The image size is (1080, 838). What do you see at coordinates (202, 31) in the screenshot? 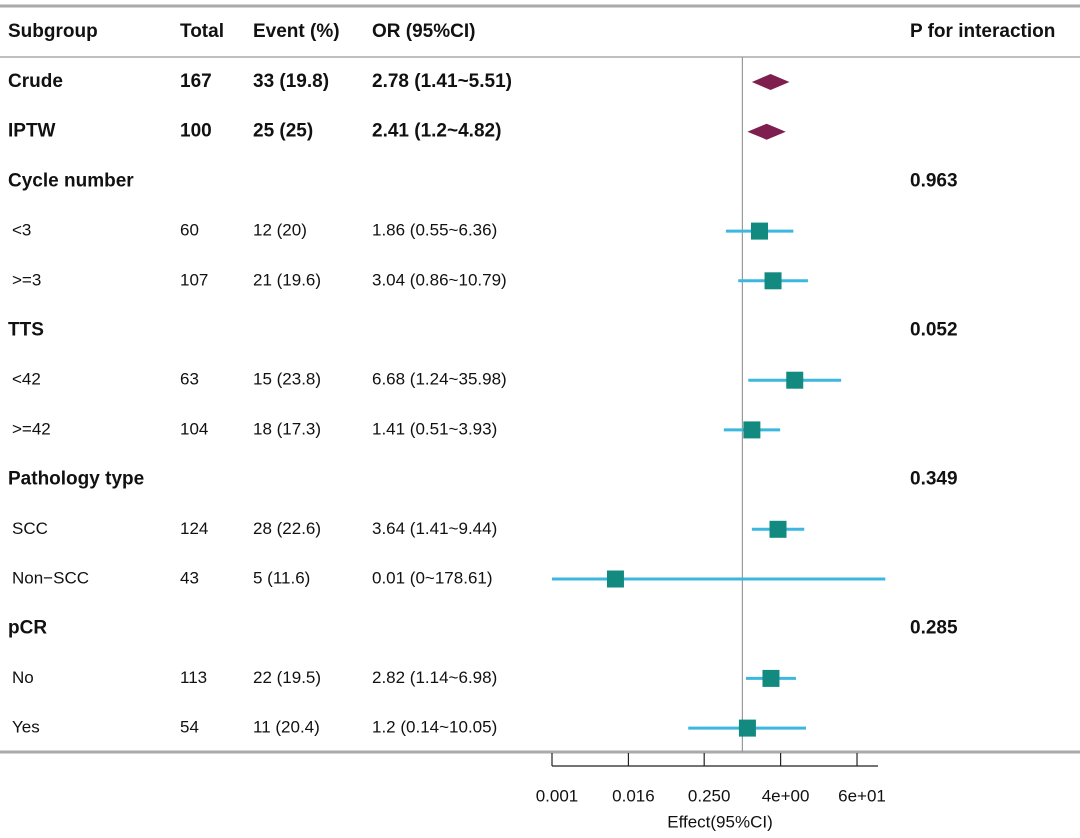
I see `column-header: Total` at bounding box center [202, 31].